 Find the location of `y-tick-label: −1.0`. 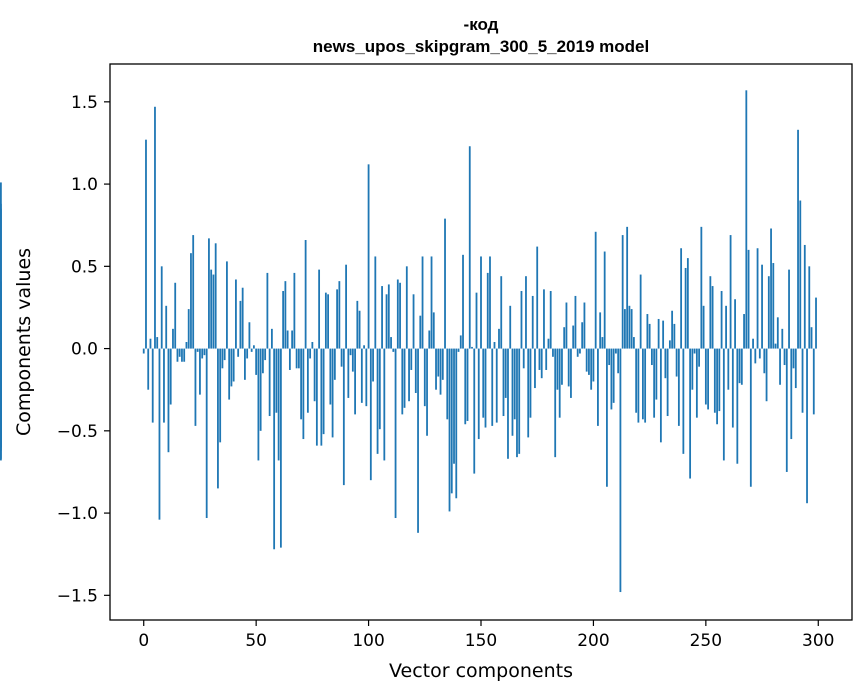

y-tick-label: −1.0 is located at coordinates (77, 514).